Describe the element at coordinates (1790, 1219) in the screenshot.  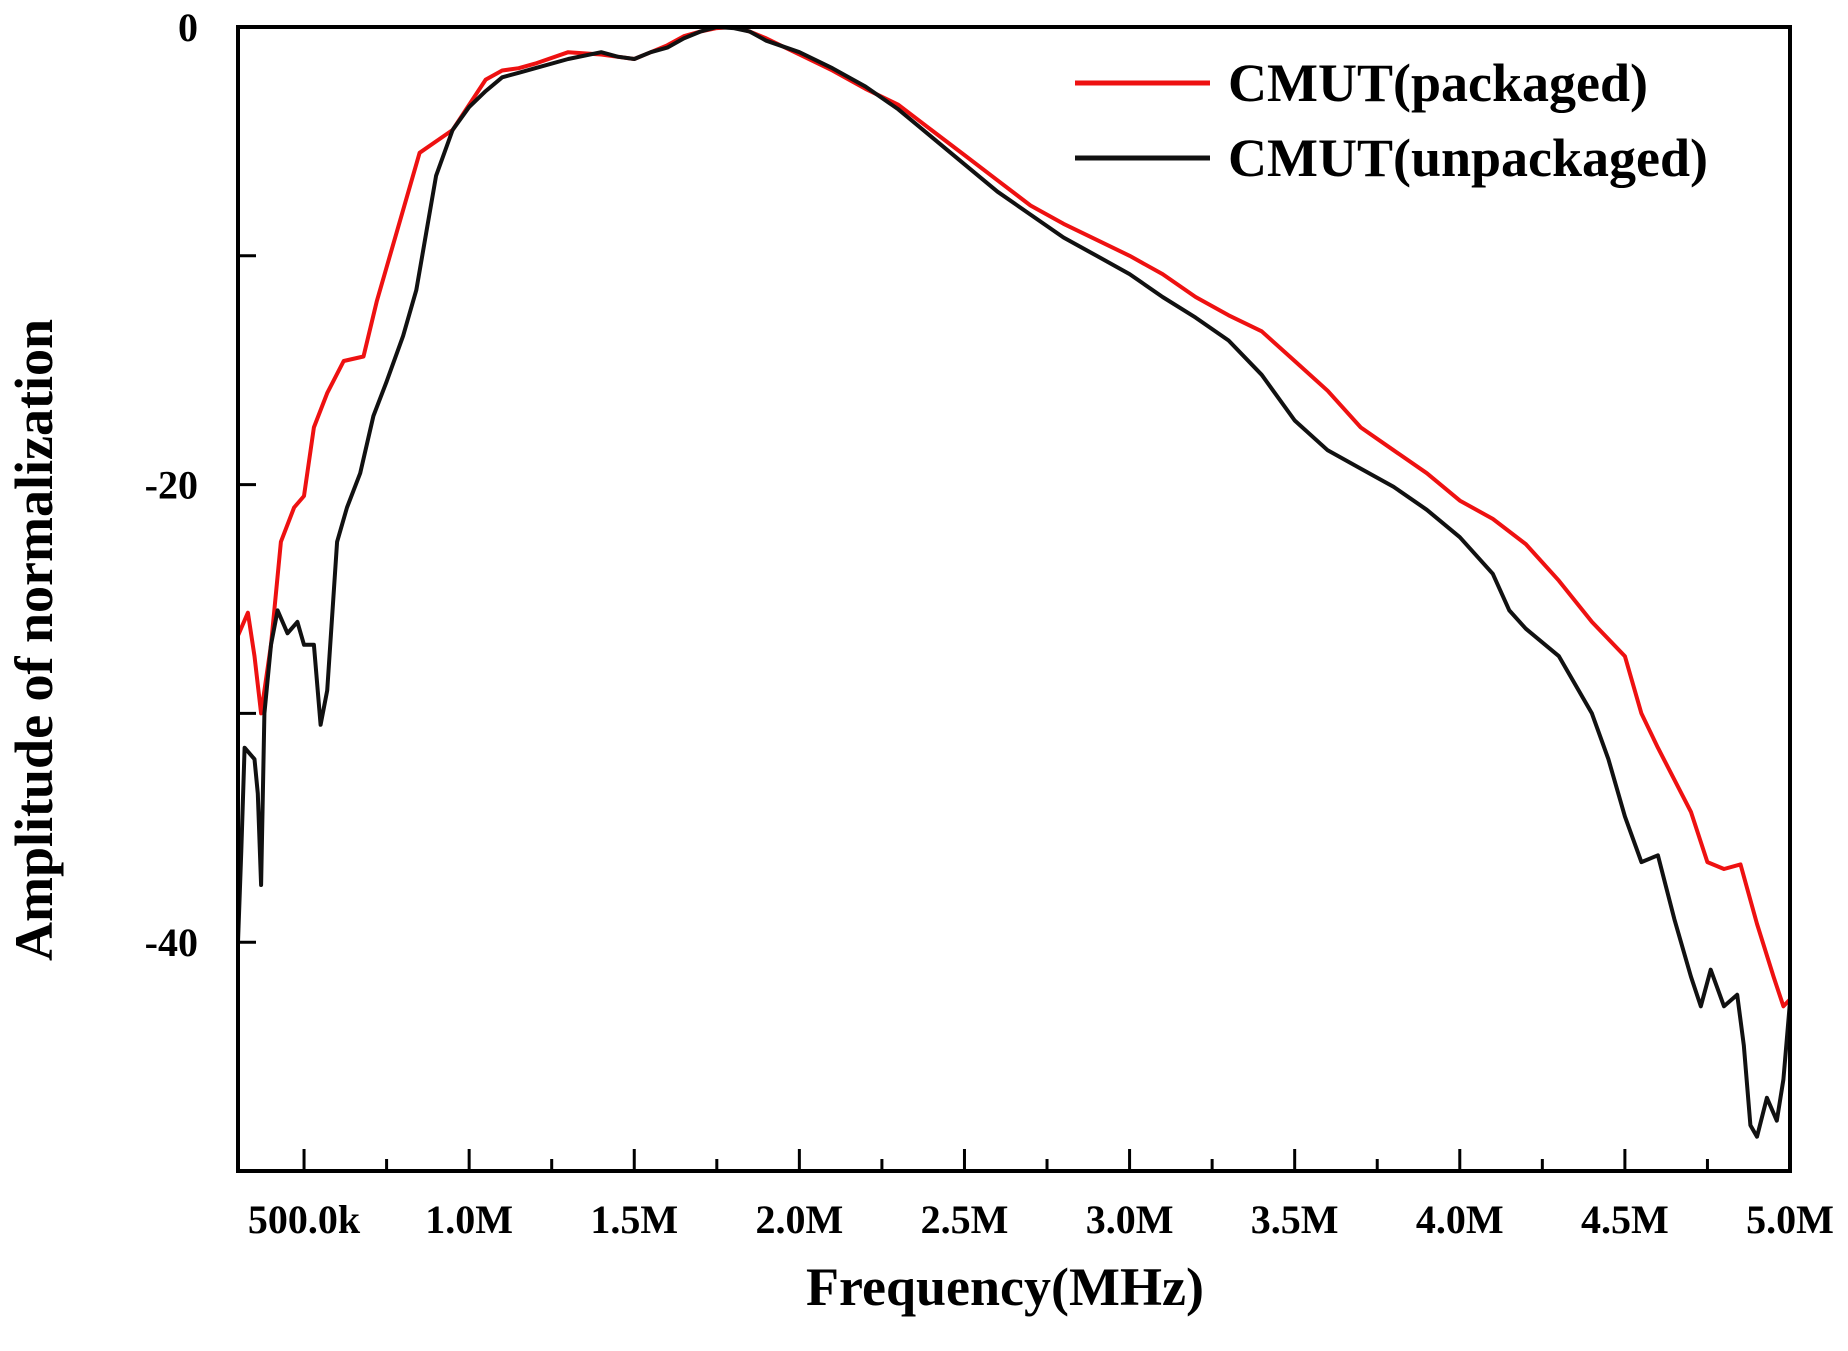
I see `x-tick-label: 5.0M` at that location.